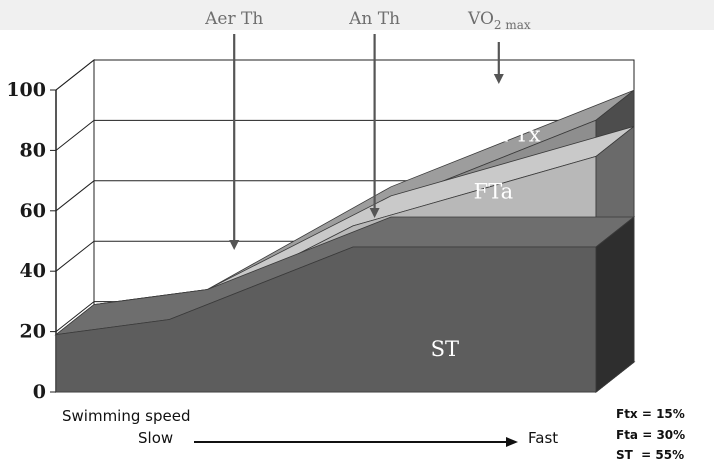  What do you see at coordinates (520, 134) in the screenshot?
I see `area-label-ftx: FTx` at bounding box center [520, 134].